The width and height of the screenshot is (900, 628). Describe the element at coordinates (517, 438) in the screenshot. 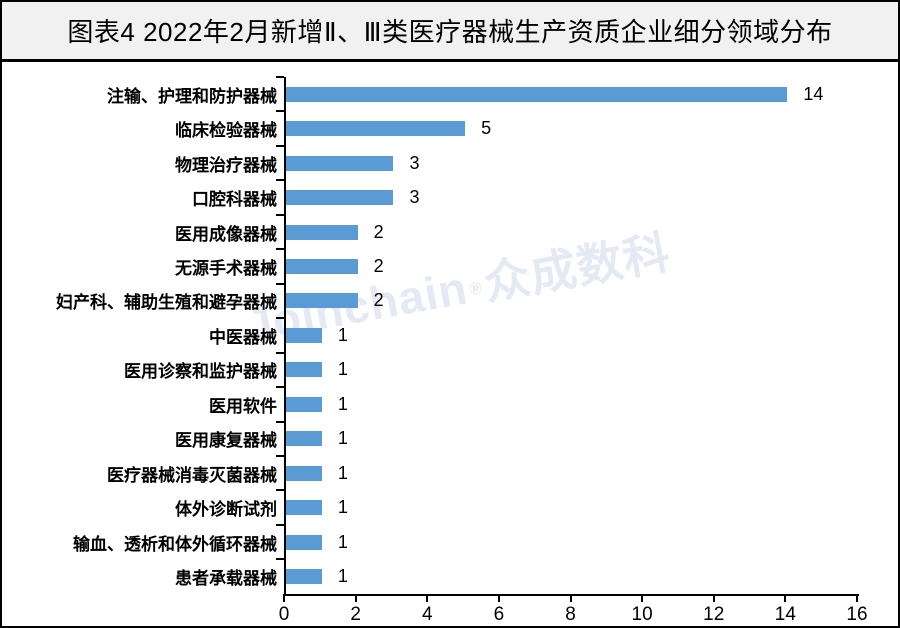

I see `bar-row: 医用康复器械 1` at that location.